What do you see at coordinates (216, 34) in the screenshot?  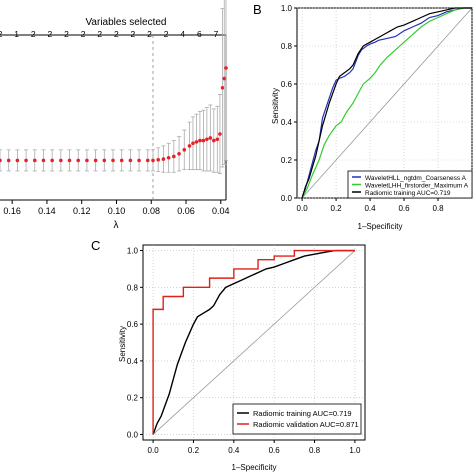 I see `top-tick-label: 7` at bounding box center [216, 34].